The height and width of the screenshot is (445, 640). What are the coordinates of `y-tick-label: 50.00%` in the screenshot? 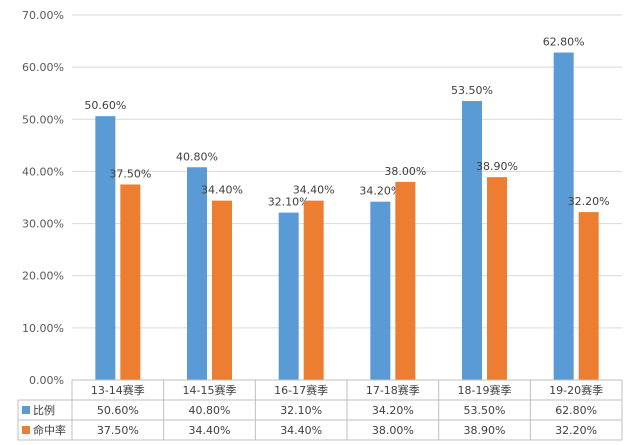 It's located at (43, 119).